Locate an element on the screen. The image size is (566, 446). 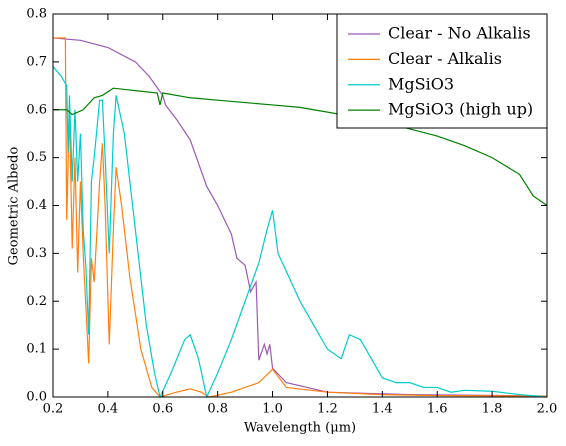
x-tick-label: 2.0 is located at coordinates (547, 409).